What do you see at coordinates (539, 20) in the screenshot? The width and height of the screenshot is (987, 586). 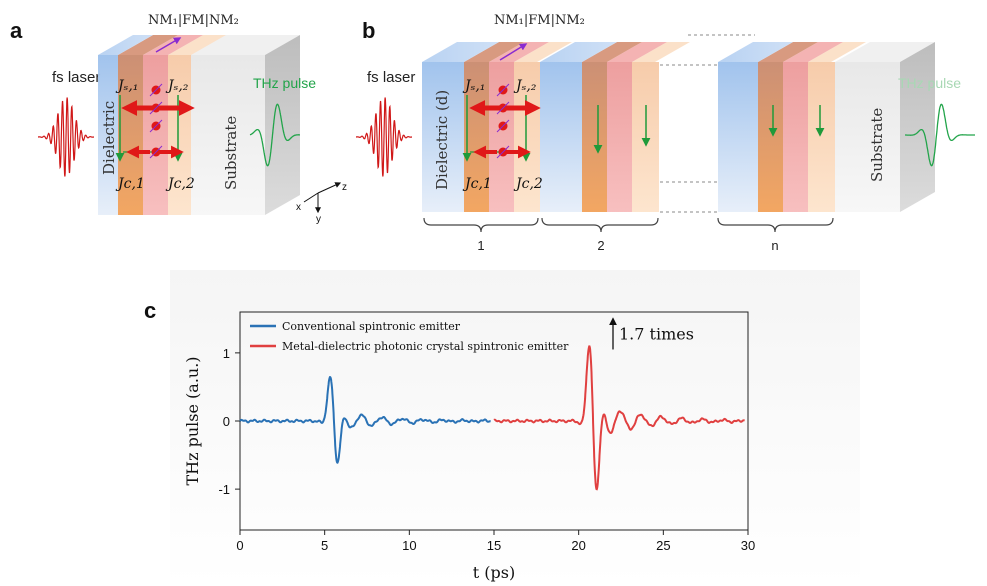 I see `panel-b-stack-label: NM₁|FM|NM₂` at bounding box center [539, 20].